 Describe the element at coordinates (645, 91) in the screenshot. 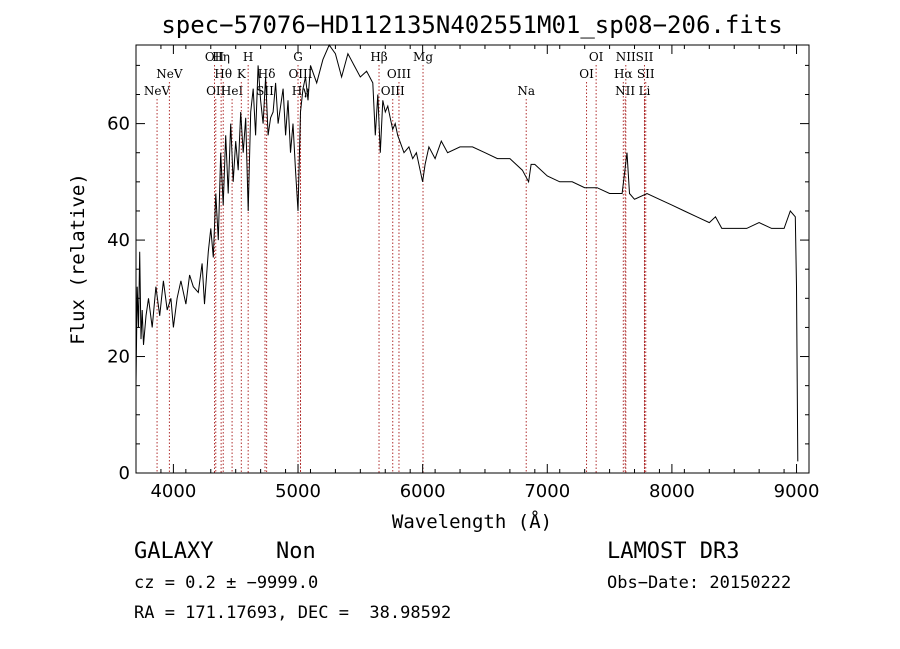

I see `spectral-line-label: Li` at that location.